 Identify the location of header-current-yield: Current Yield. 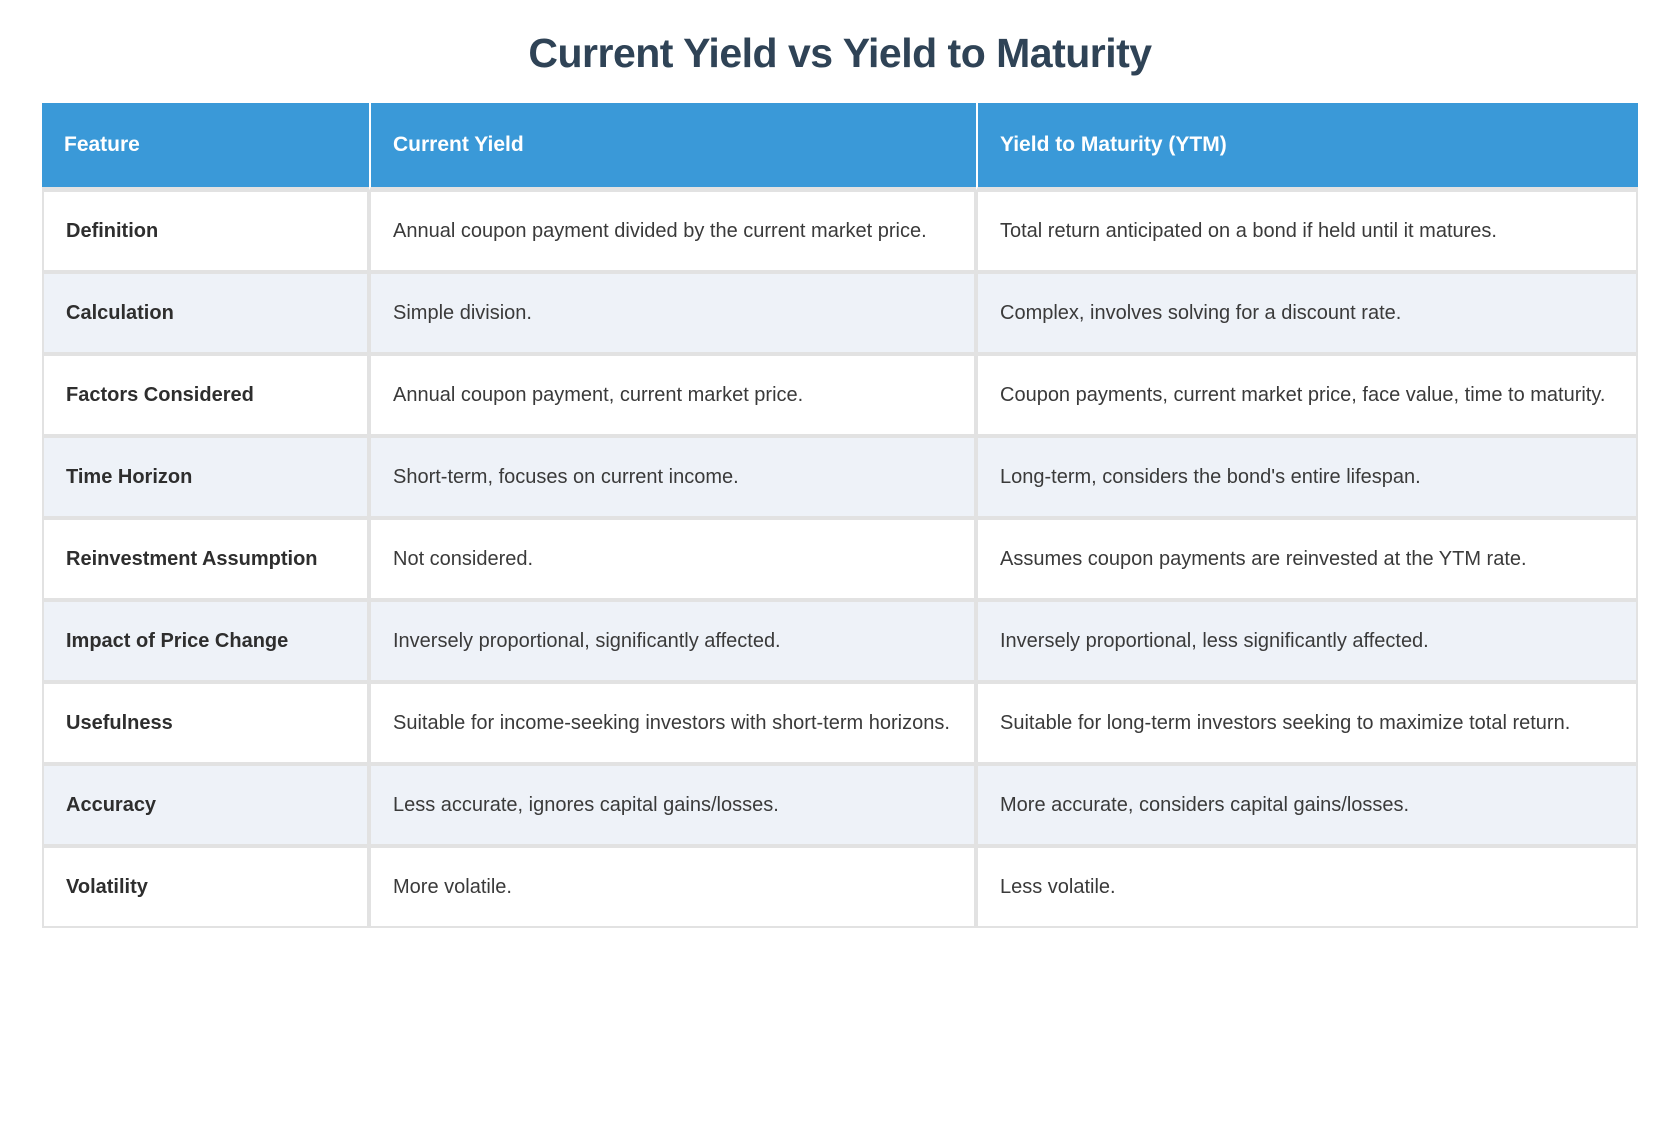
(672, 145).